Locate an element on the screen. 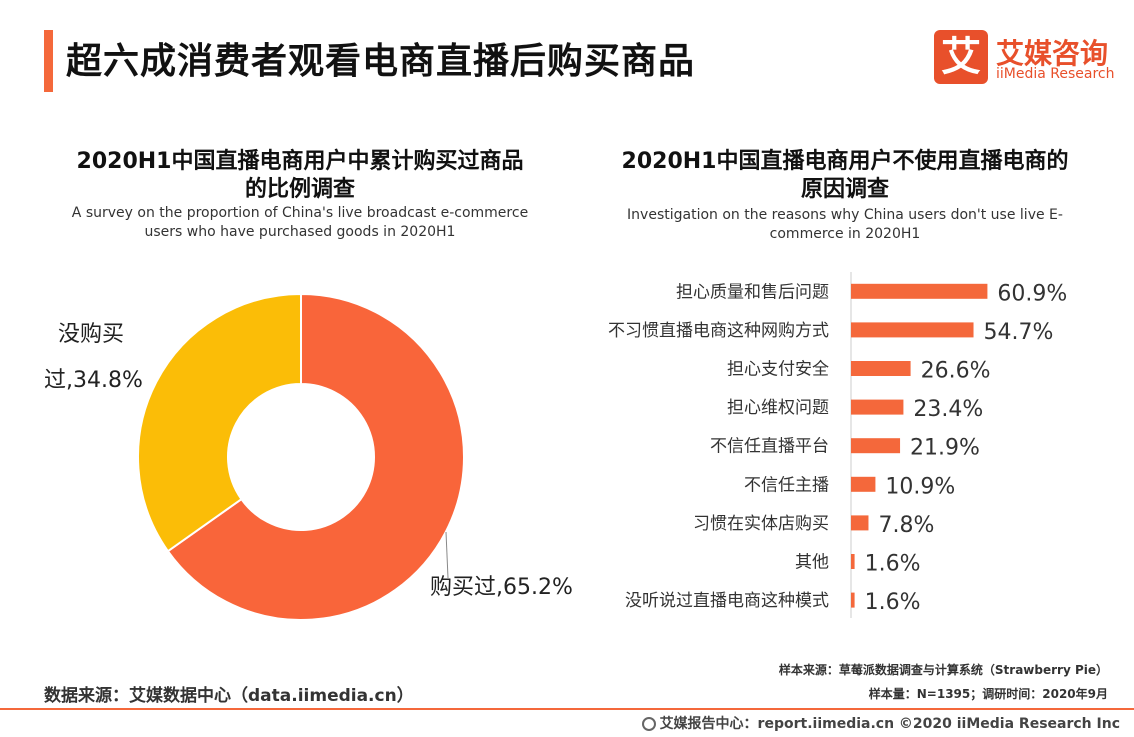  donut-slice-not-purchased is located at coordinates (219, 422).